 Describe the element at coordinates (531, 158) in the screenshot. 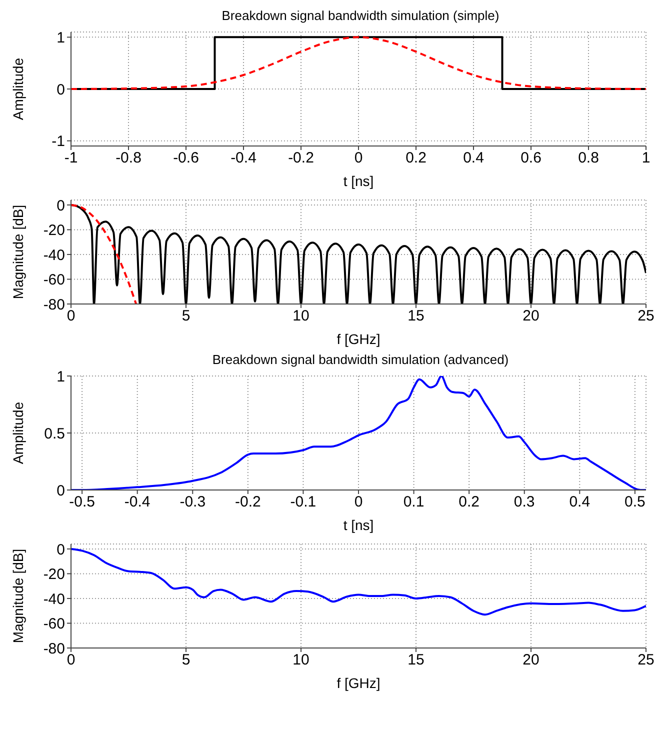

I see `x-tick-label: 0.6` at that location.